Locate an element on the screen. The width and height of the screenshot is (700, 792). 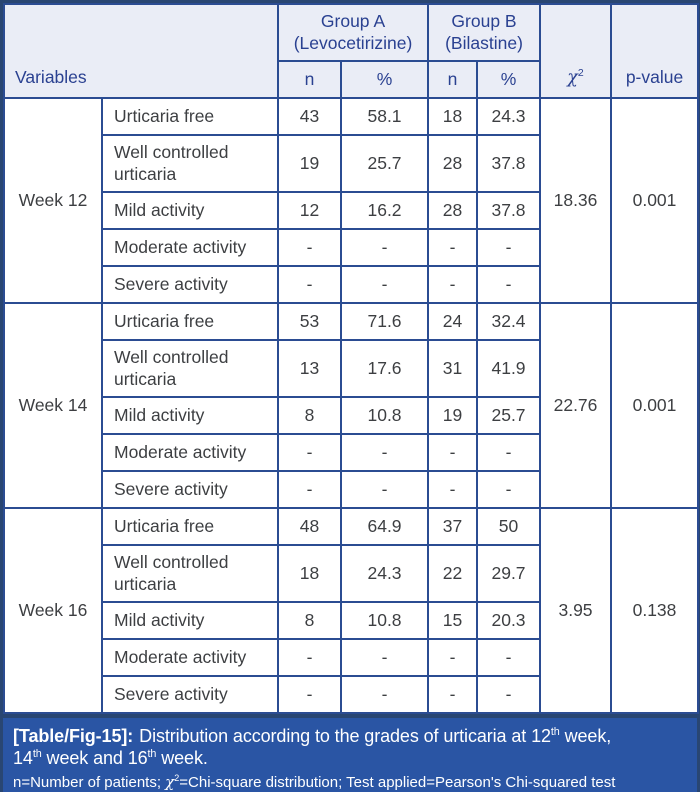
value-cell: 31 is located at coordinates (453, 368).